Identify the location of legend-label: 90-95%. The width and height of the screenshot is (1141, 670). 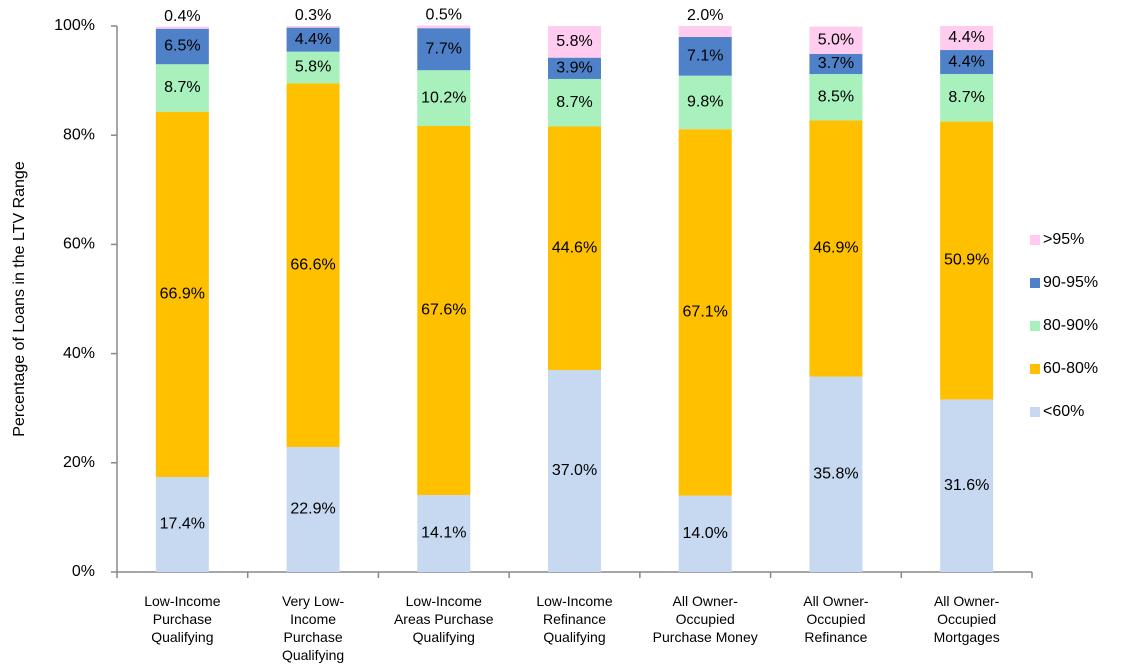
(1070, 282).